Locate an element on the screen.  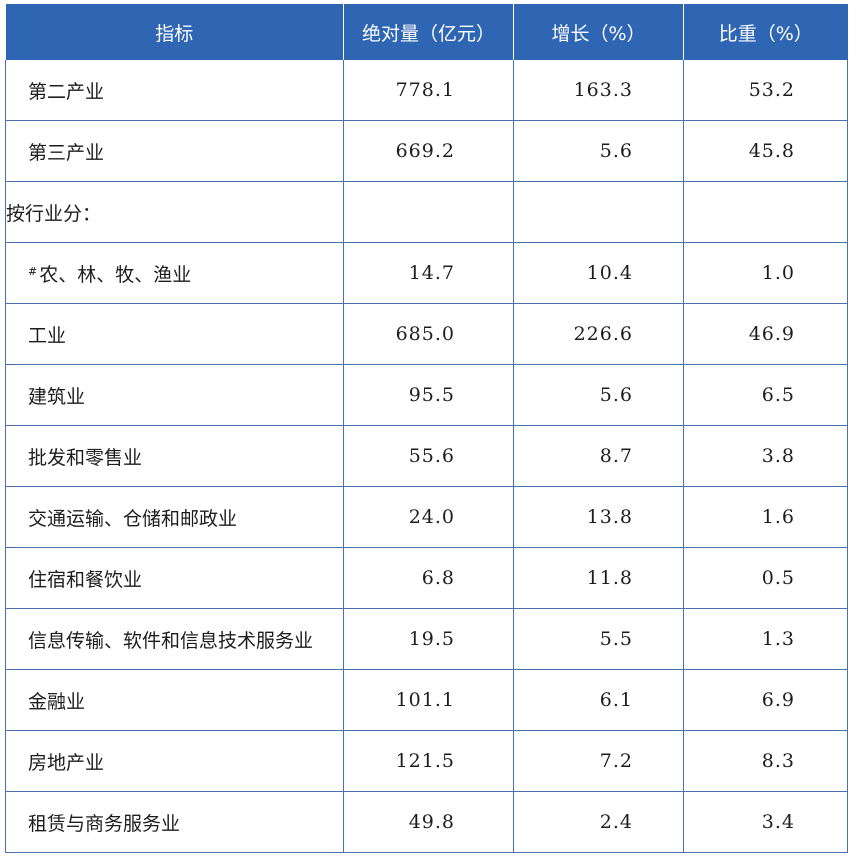
cell-absolute: 685.0 is located at coordinates (428, 334).